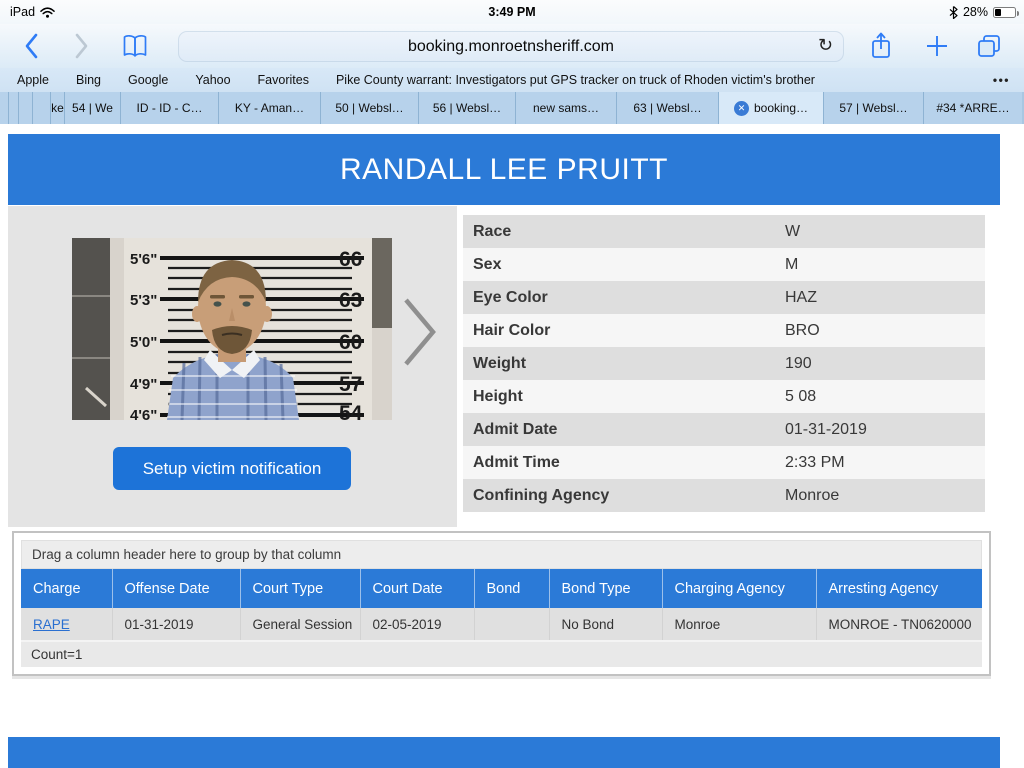 The height and width of the screenshot is (768, 1024). What do you see at coordinates (739, 588) in the screenshot?
I see `column-header-charging-agency: Charging Agency` at bounding box center [739, 588].